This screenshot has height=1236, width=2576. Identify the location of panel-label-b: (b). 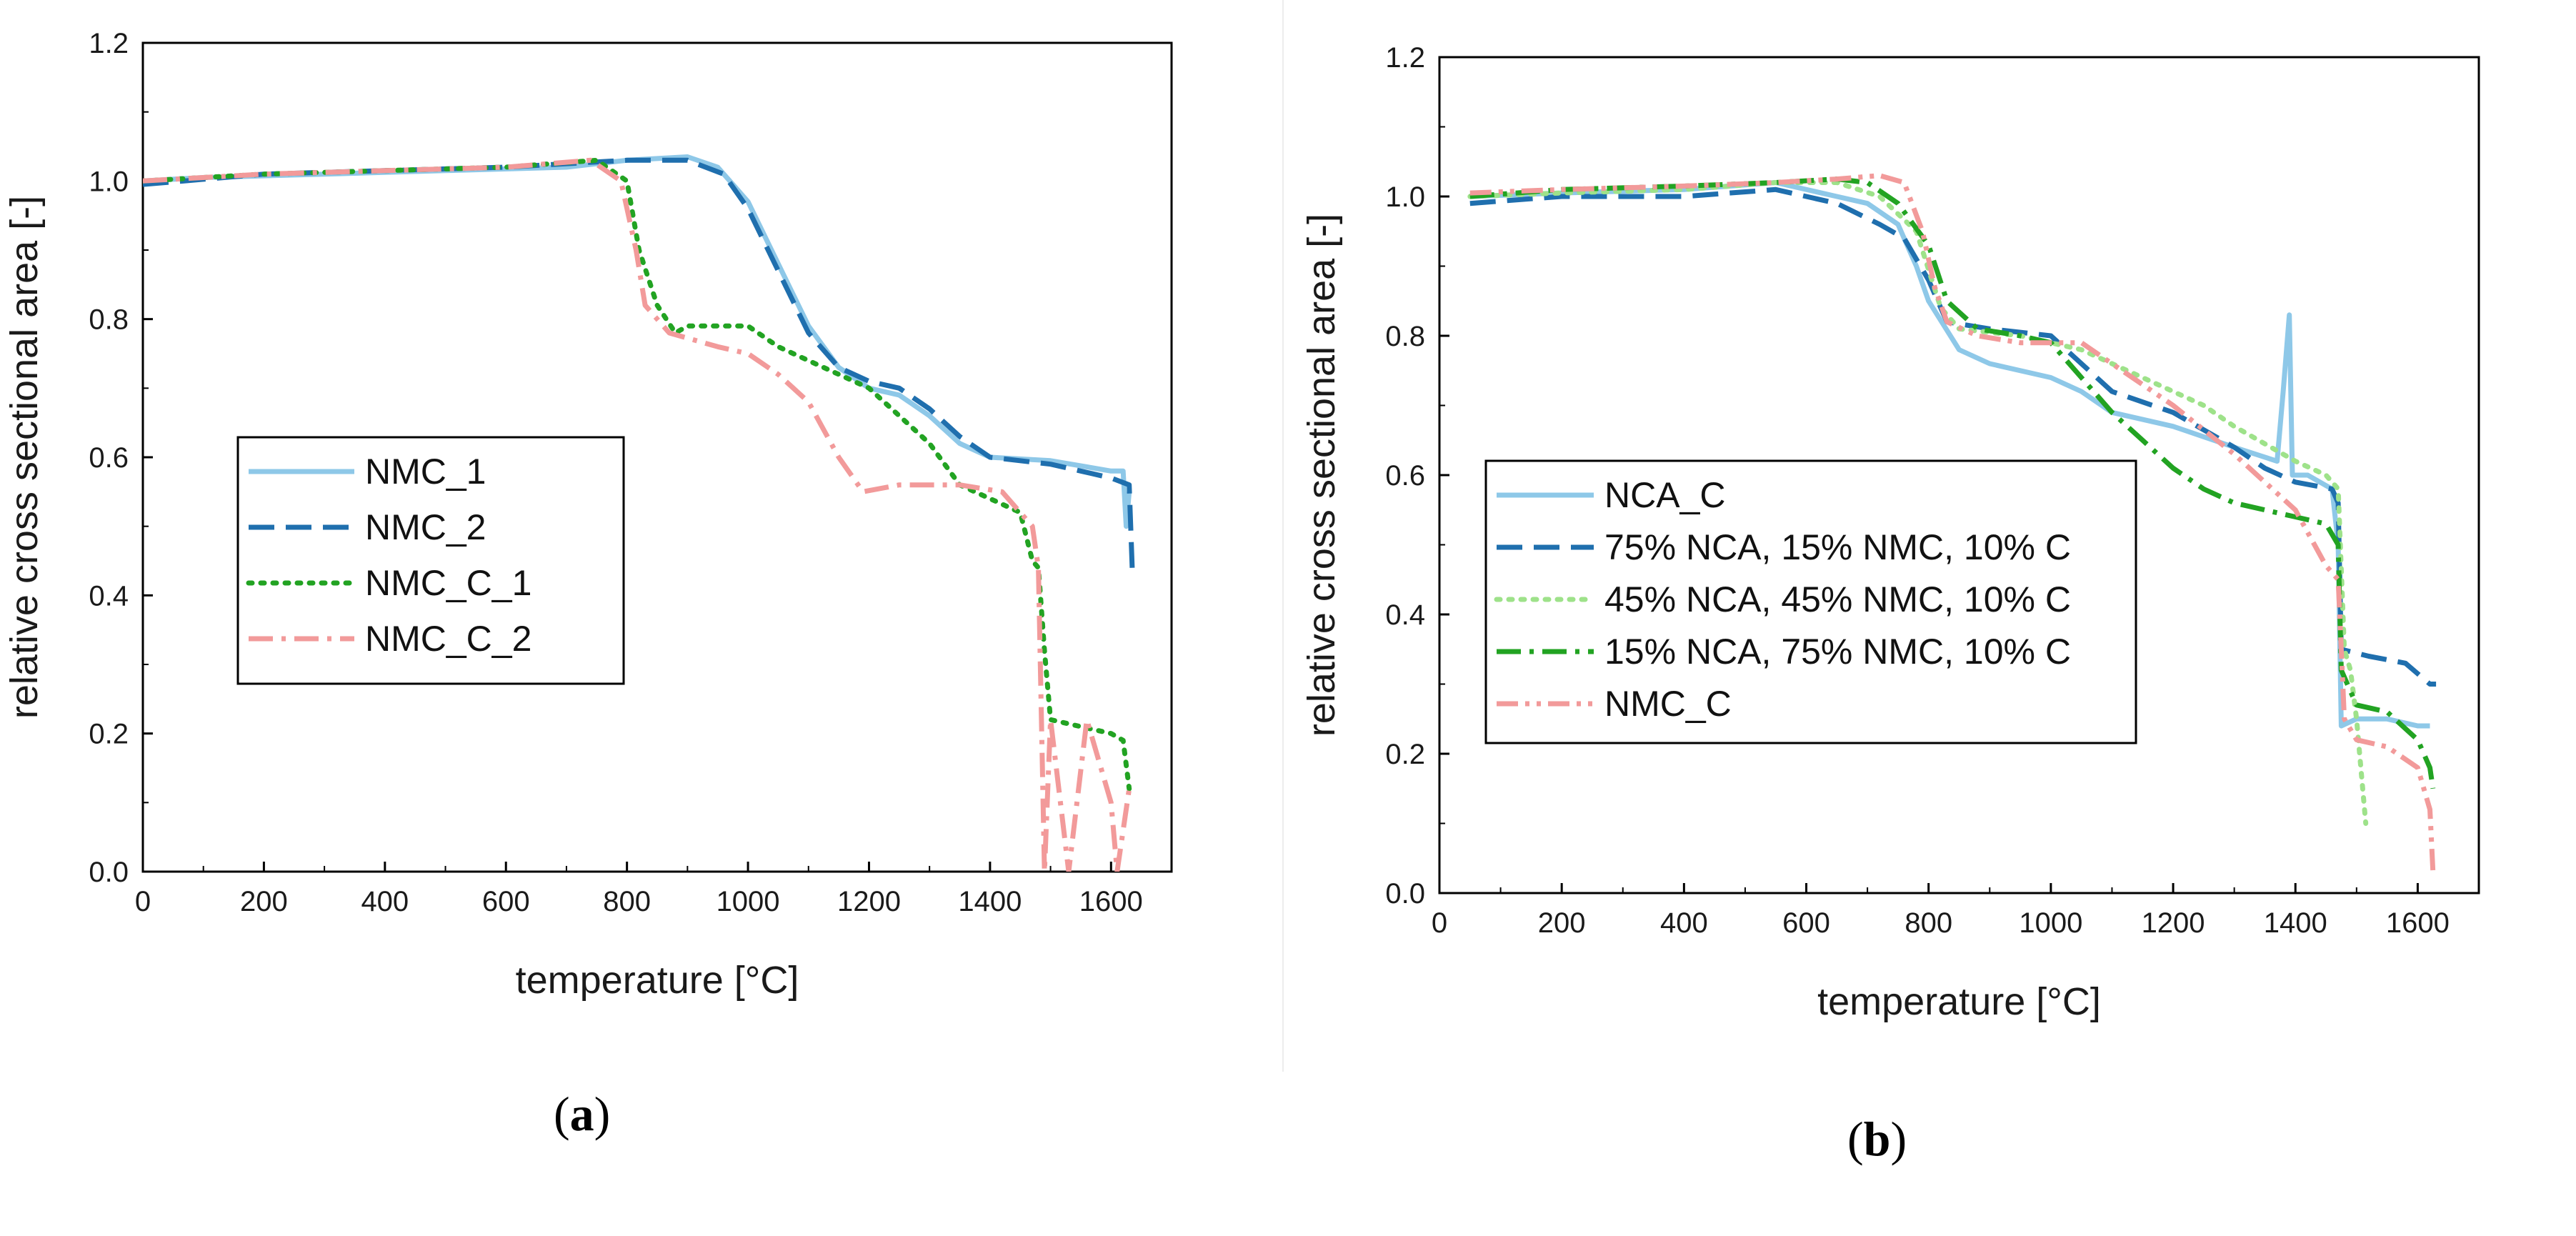
(1877, 1139).